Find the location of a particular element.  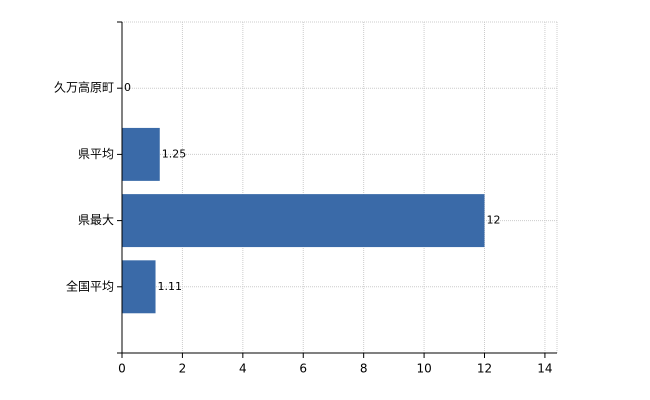

x-tick-label: 10 is located at coordinates (423, 369).